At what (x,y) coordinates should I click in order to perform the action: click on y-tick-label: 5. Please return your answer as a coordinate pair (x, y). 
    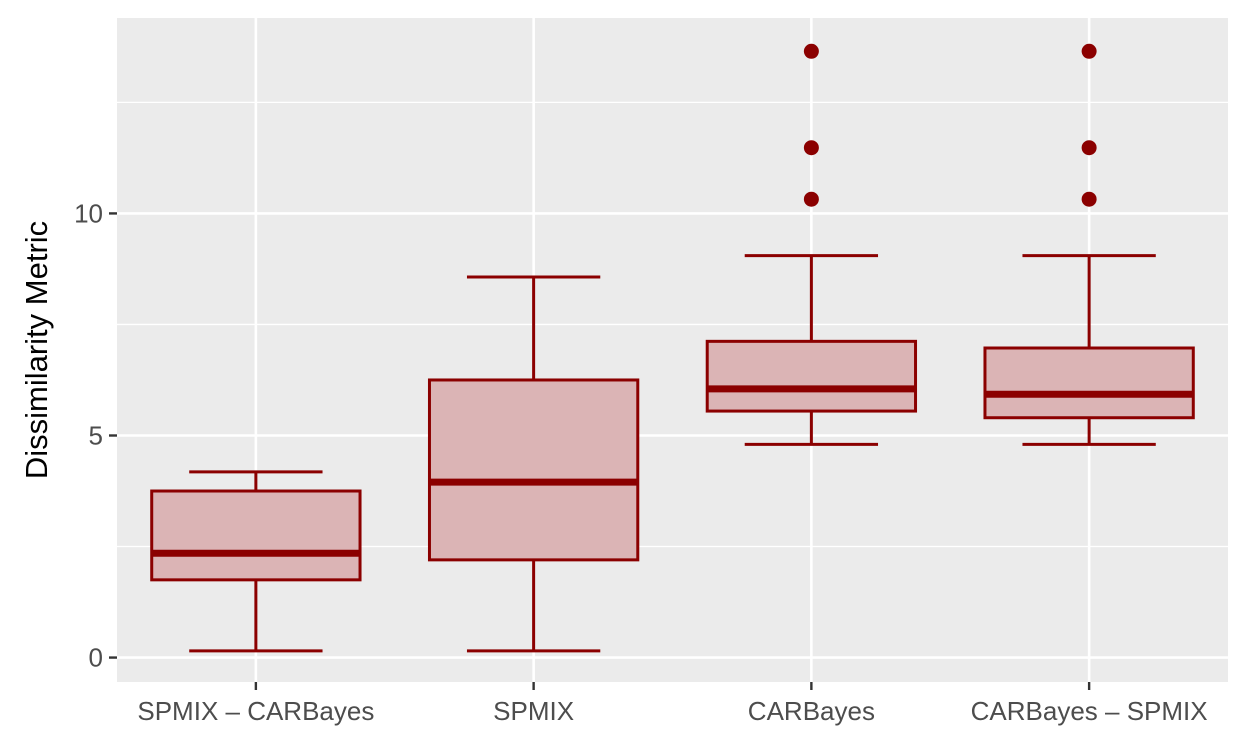
    Looking at the image, I should click on (96, 435).